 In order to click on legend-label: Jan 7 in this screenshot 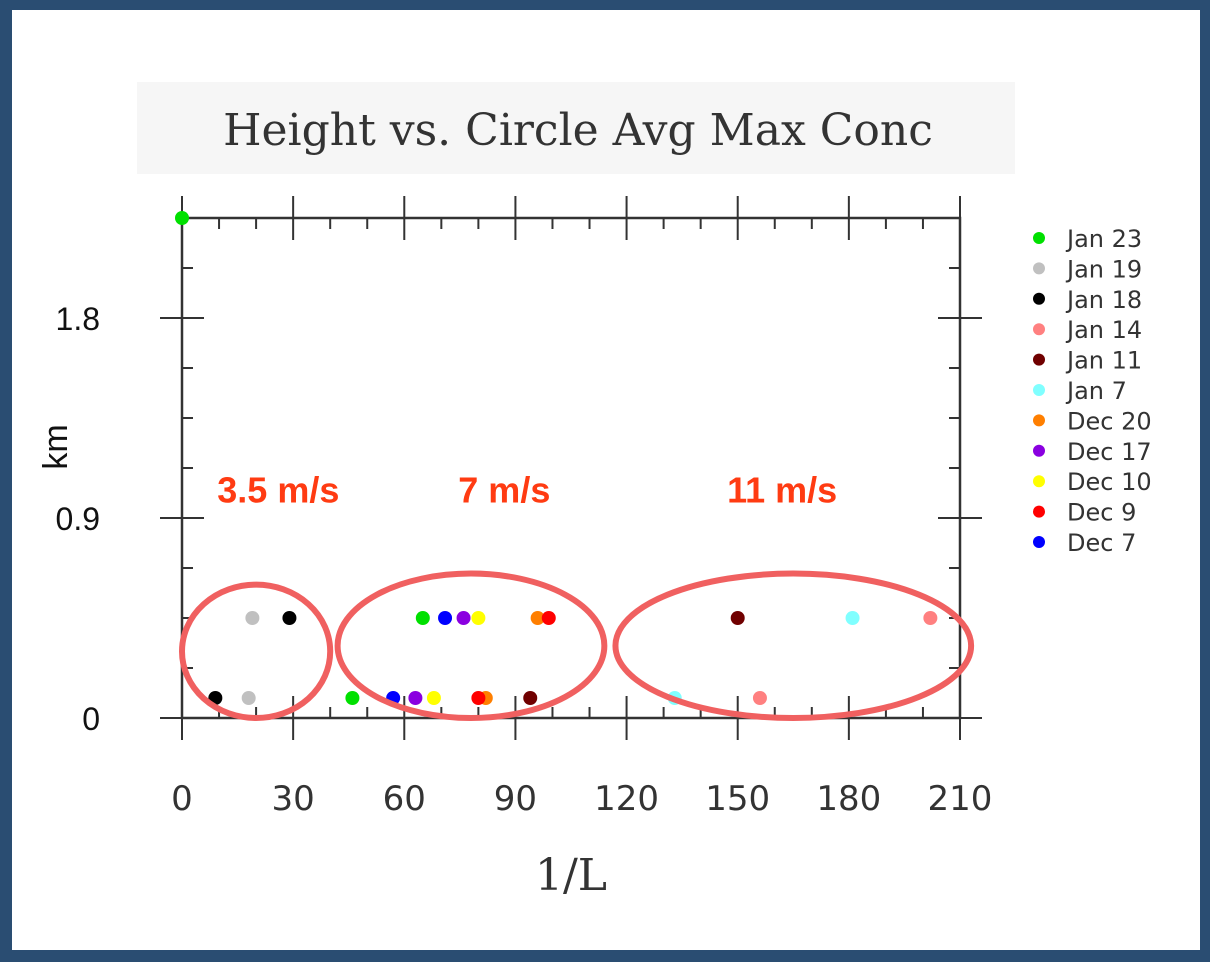, I will do `click(1096, 391)`.